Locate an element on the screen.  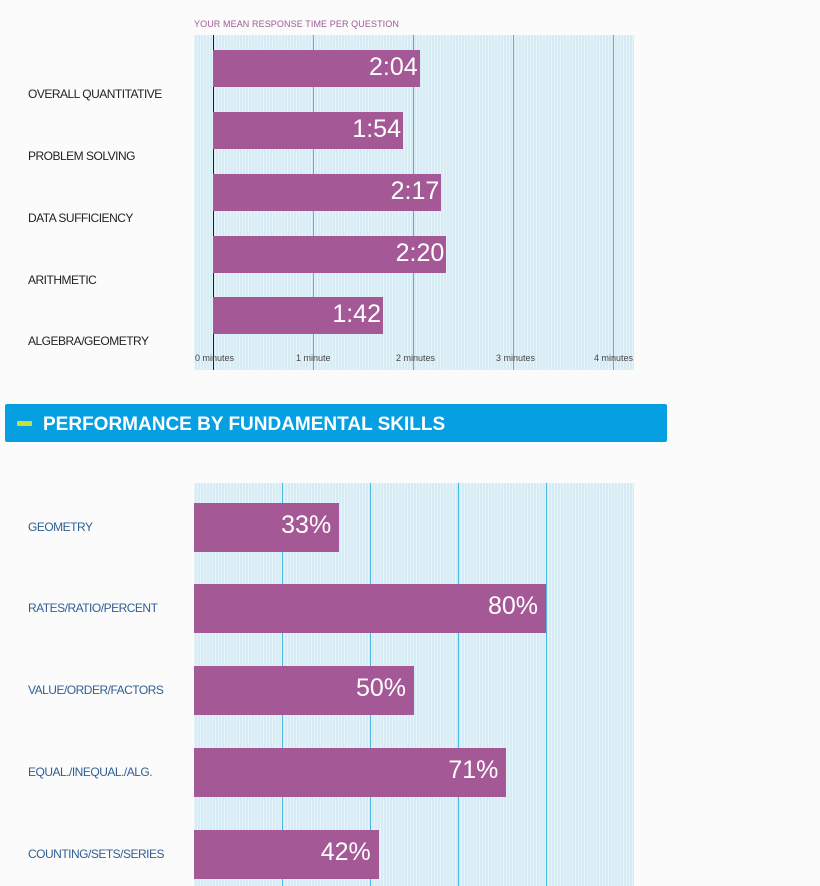
response-time-chart-title: YOUR MEAN RESPONSE TIME PER QUESTION is located at coordinates (296, 24).